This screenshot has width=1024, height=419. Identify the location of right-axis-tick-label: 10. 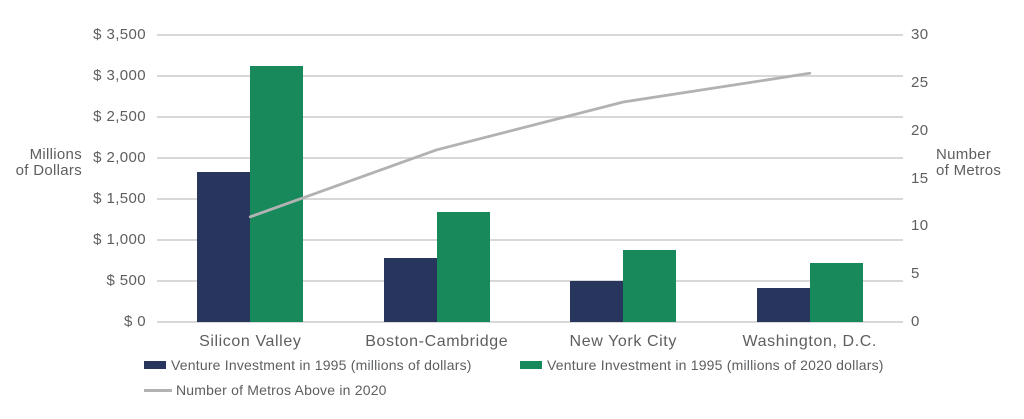
(920, 226).